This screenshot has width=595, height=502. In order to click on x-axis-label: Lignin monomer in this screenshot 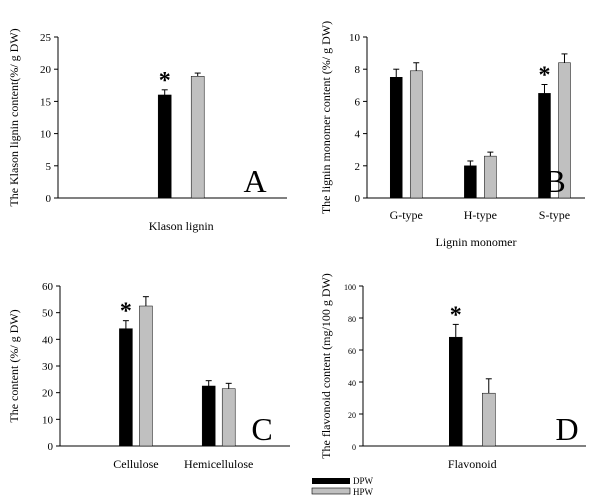, I will do `click(476, 242)`.